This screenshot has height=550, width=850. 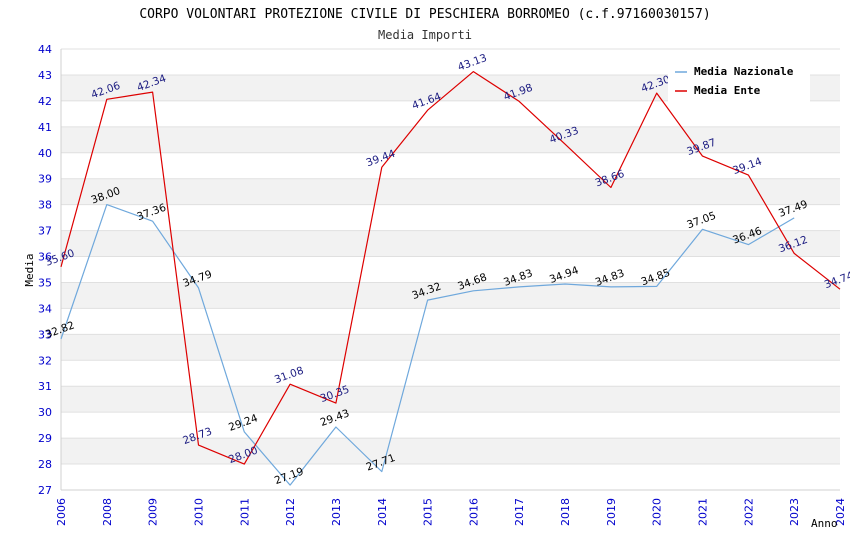 What do you see at coordinates (290, 512) in the screenshot?
I see `x-tick-label: 2012` at bounding box center [290, 512].